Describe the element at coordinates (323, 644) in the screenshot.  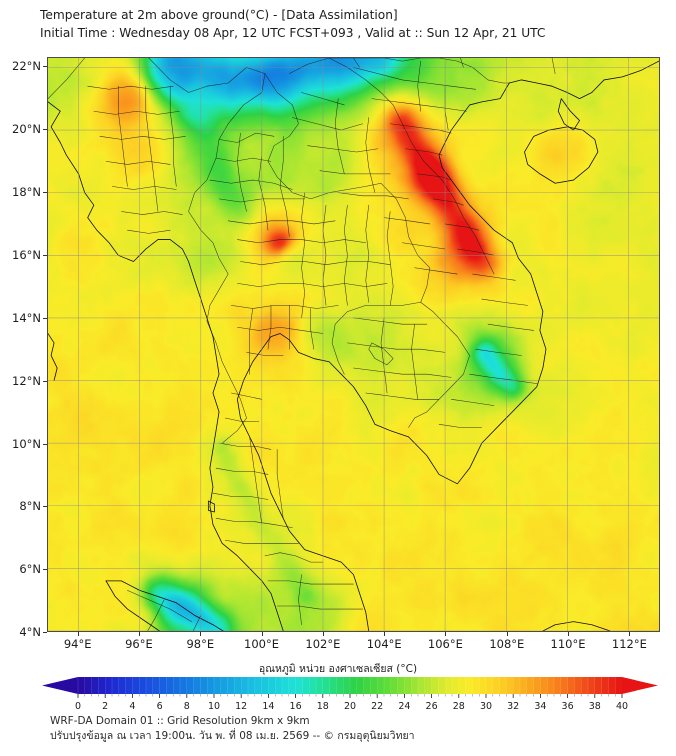
I see `x-tick-label: 102°E` at that location.